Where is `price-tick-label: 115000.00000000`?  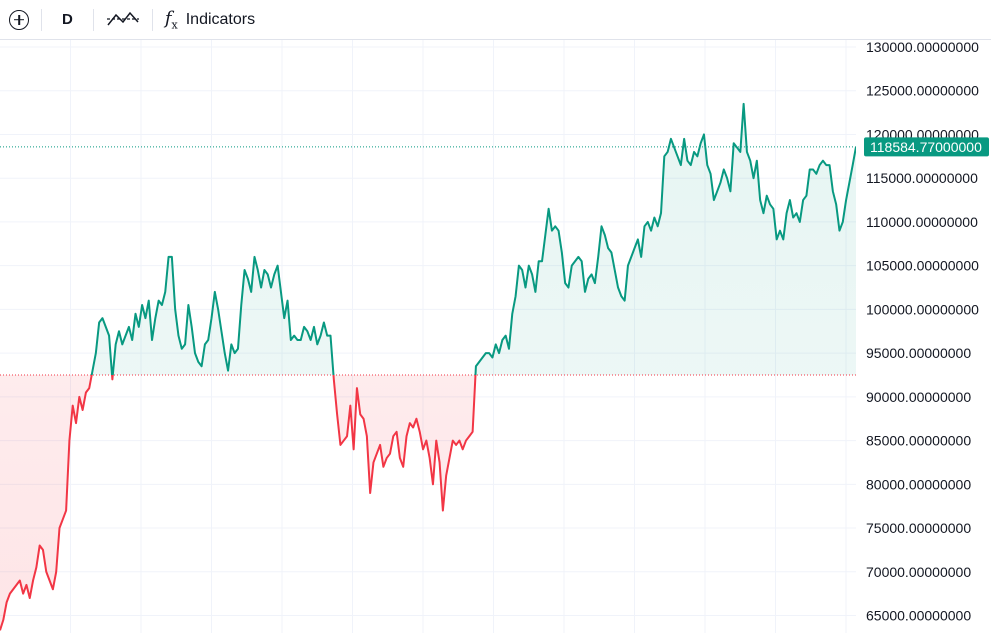
price-tick-label: 115000.00000000 is located at coordinates (922, 178).